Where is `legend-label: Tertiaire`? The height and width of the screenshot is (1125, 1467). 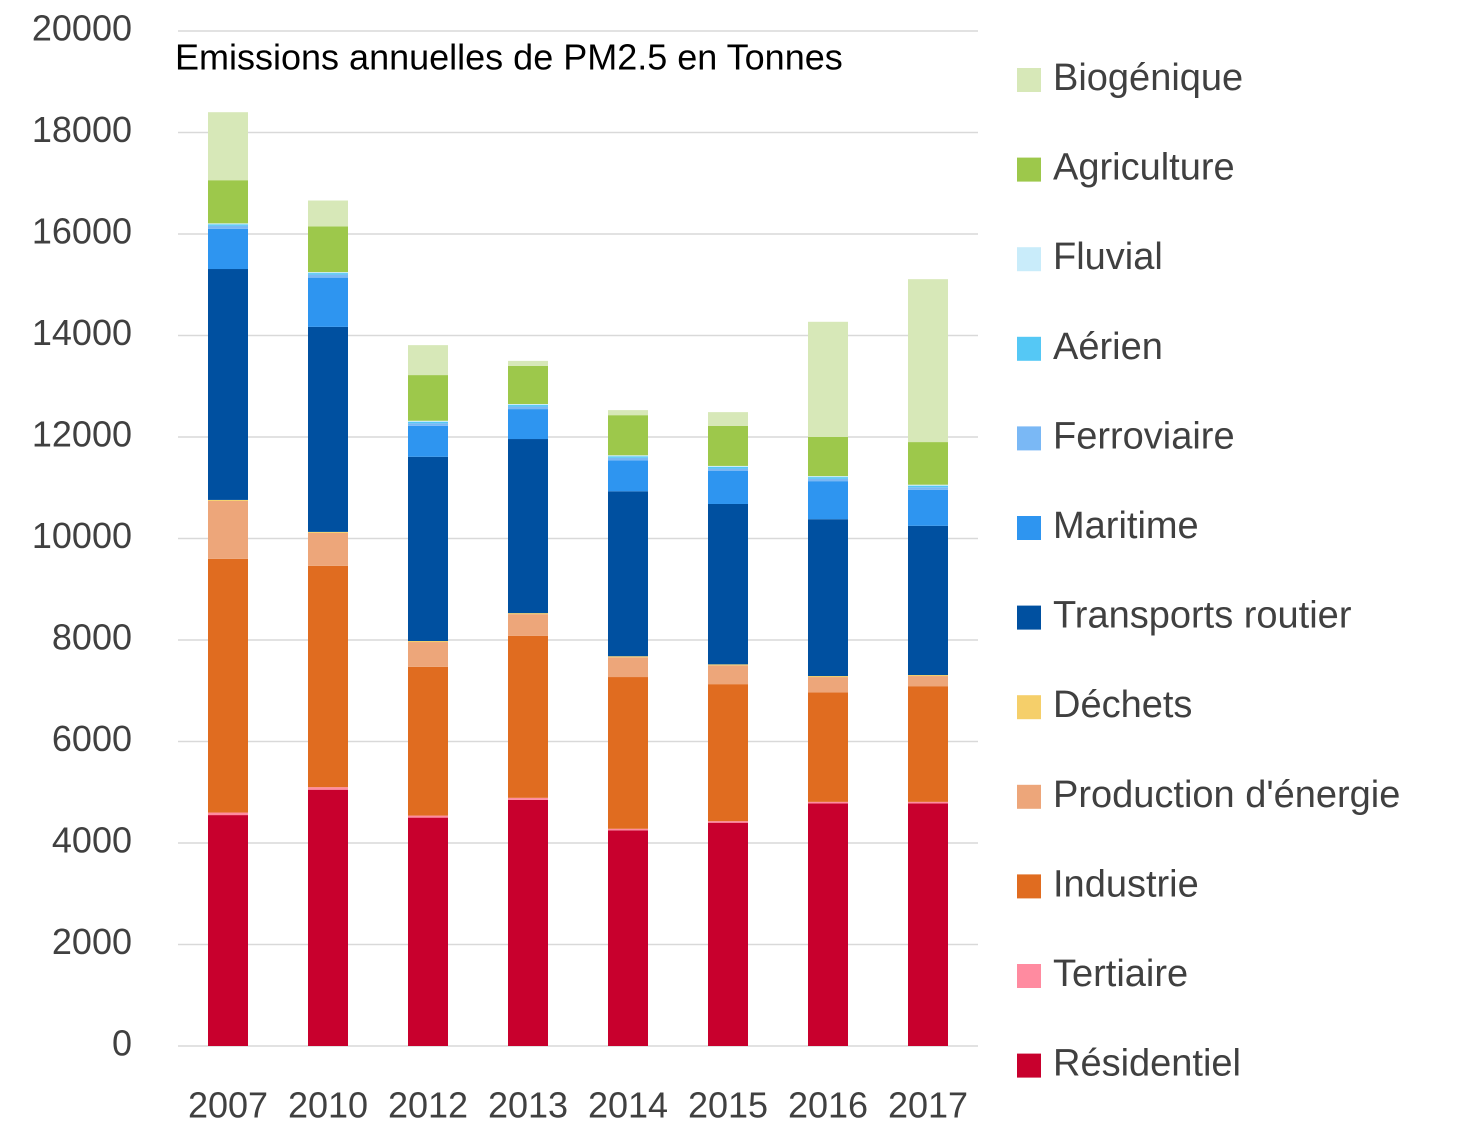
legend-label: Tertiaire is located at coordinates (1120, 974).